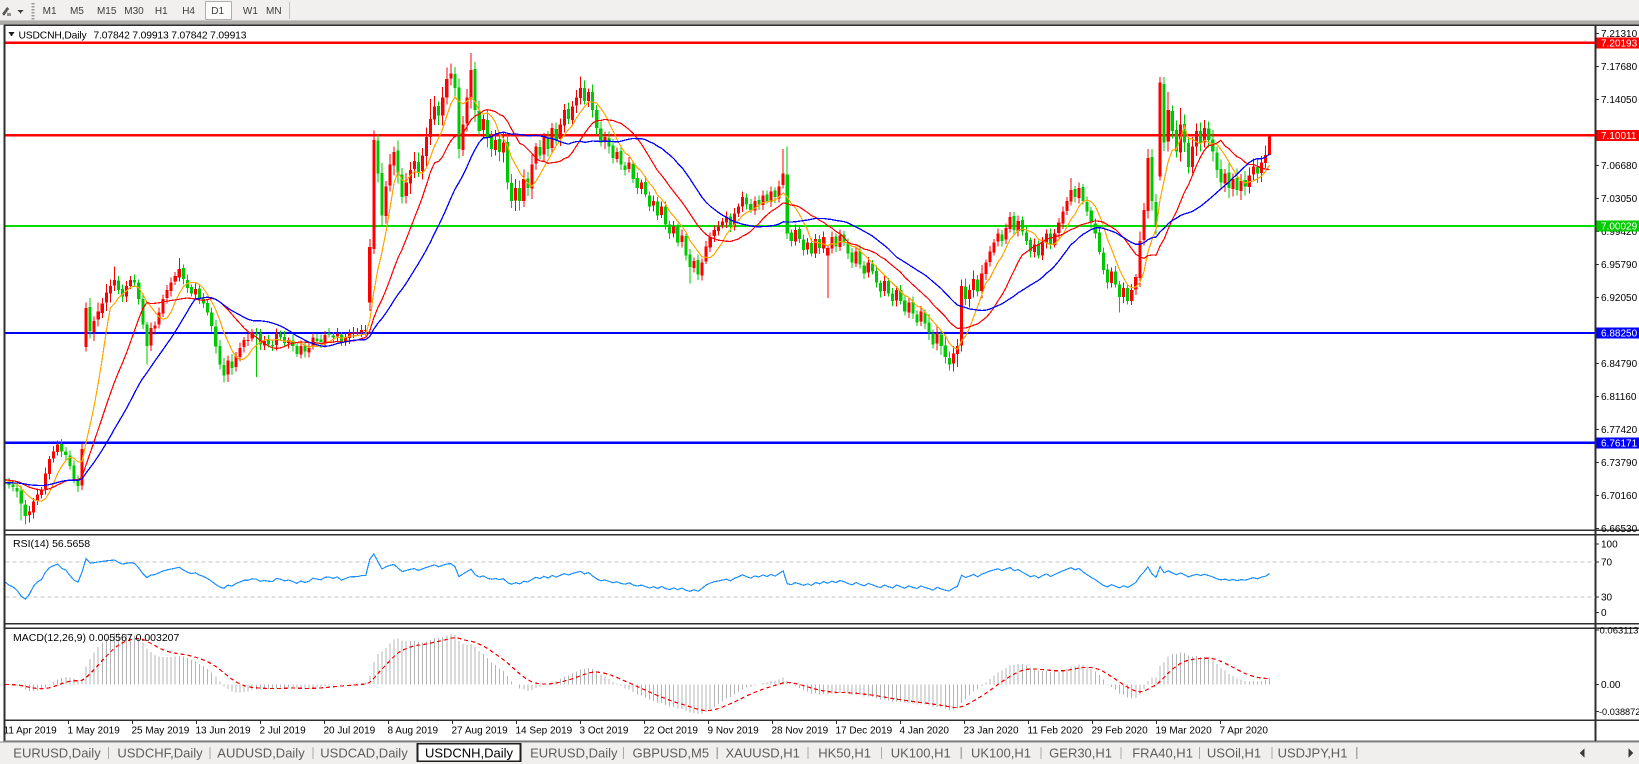 This screenshot has height=764, width=1639. Describe the element at coordinates (364, 753) in the screenshot. I see `svg-text: USDCAD,Daily` at that location.